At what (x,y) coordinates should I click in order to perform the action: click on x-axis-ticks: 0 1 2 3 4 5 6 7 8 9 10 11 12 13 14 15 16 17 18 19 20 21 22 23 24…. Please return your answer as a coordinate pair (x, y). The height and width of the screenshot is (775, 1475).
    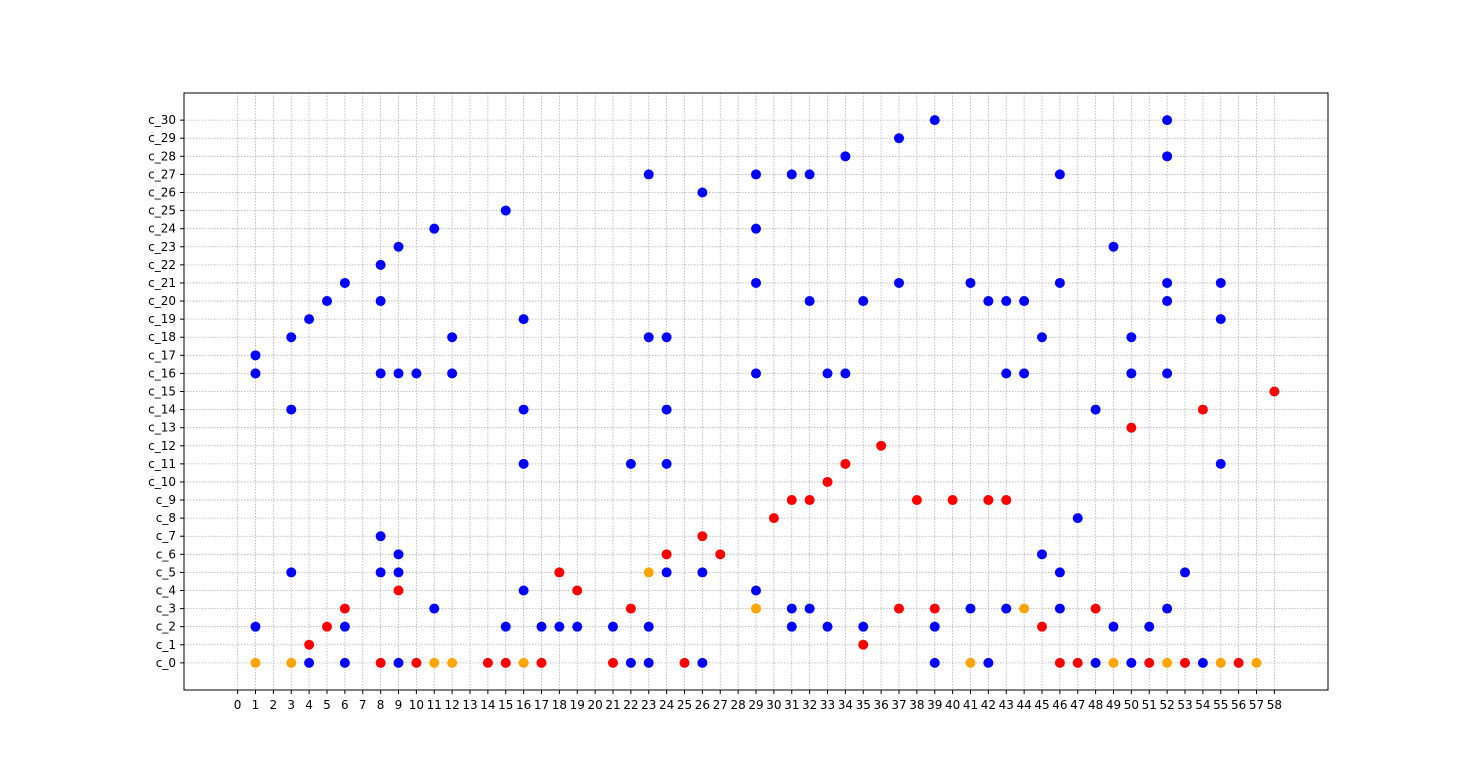
    Looking at the image, I should click on (758, 701).